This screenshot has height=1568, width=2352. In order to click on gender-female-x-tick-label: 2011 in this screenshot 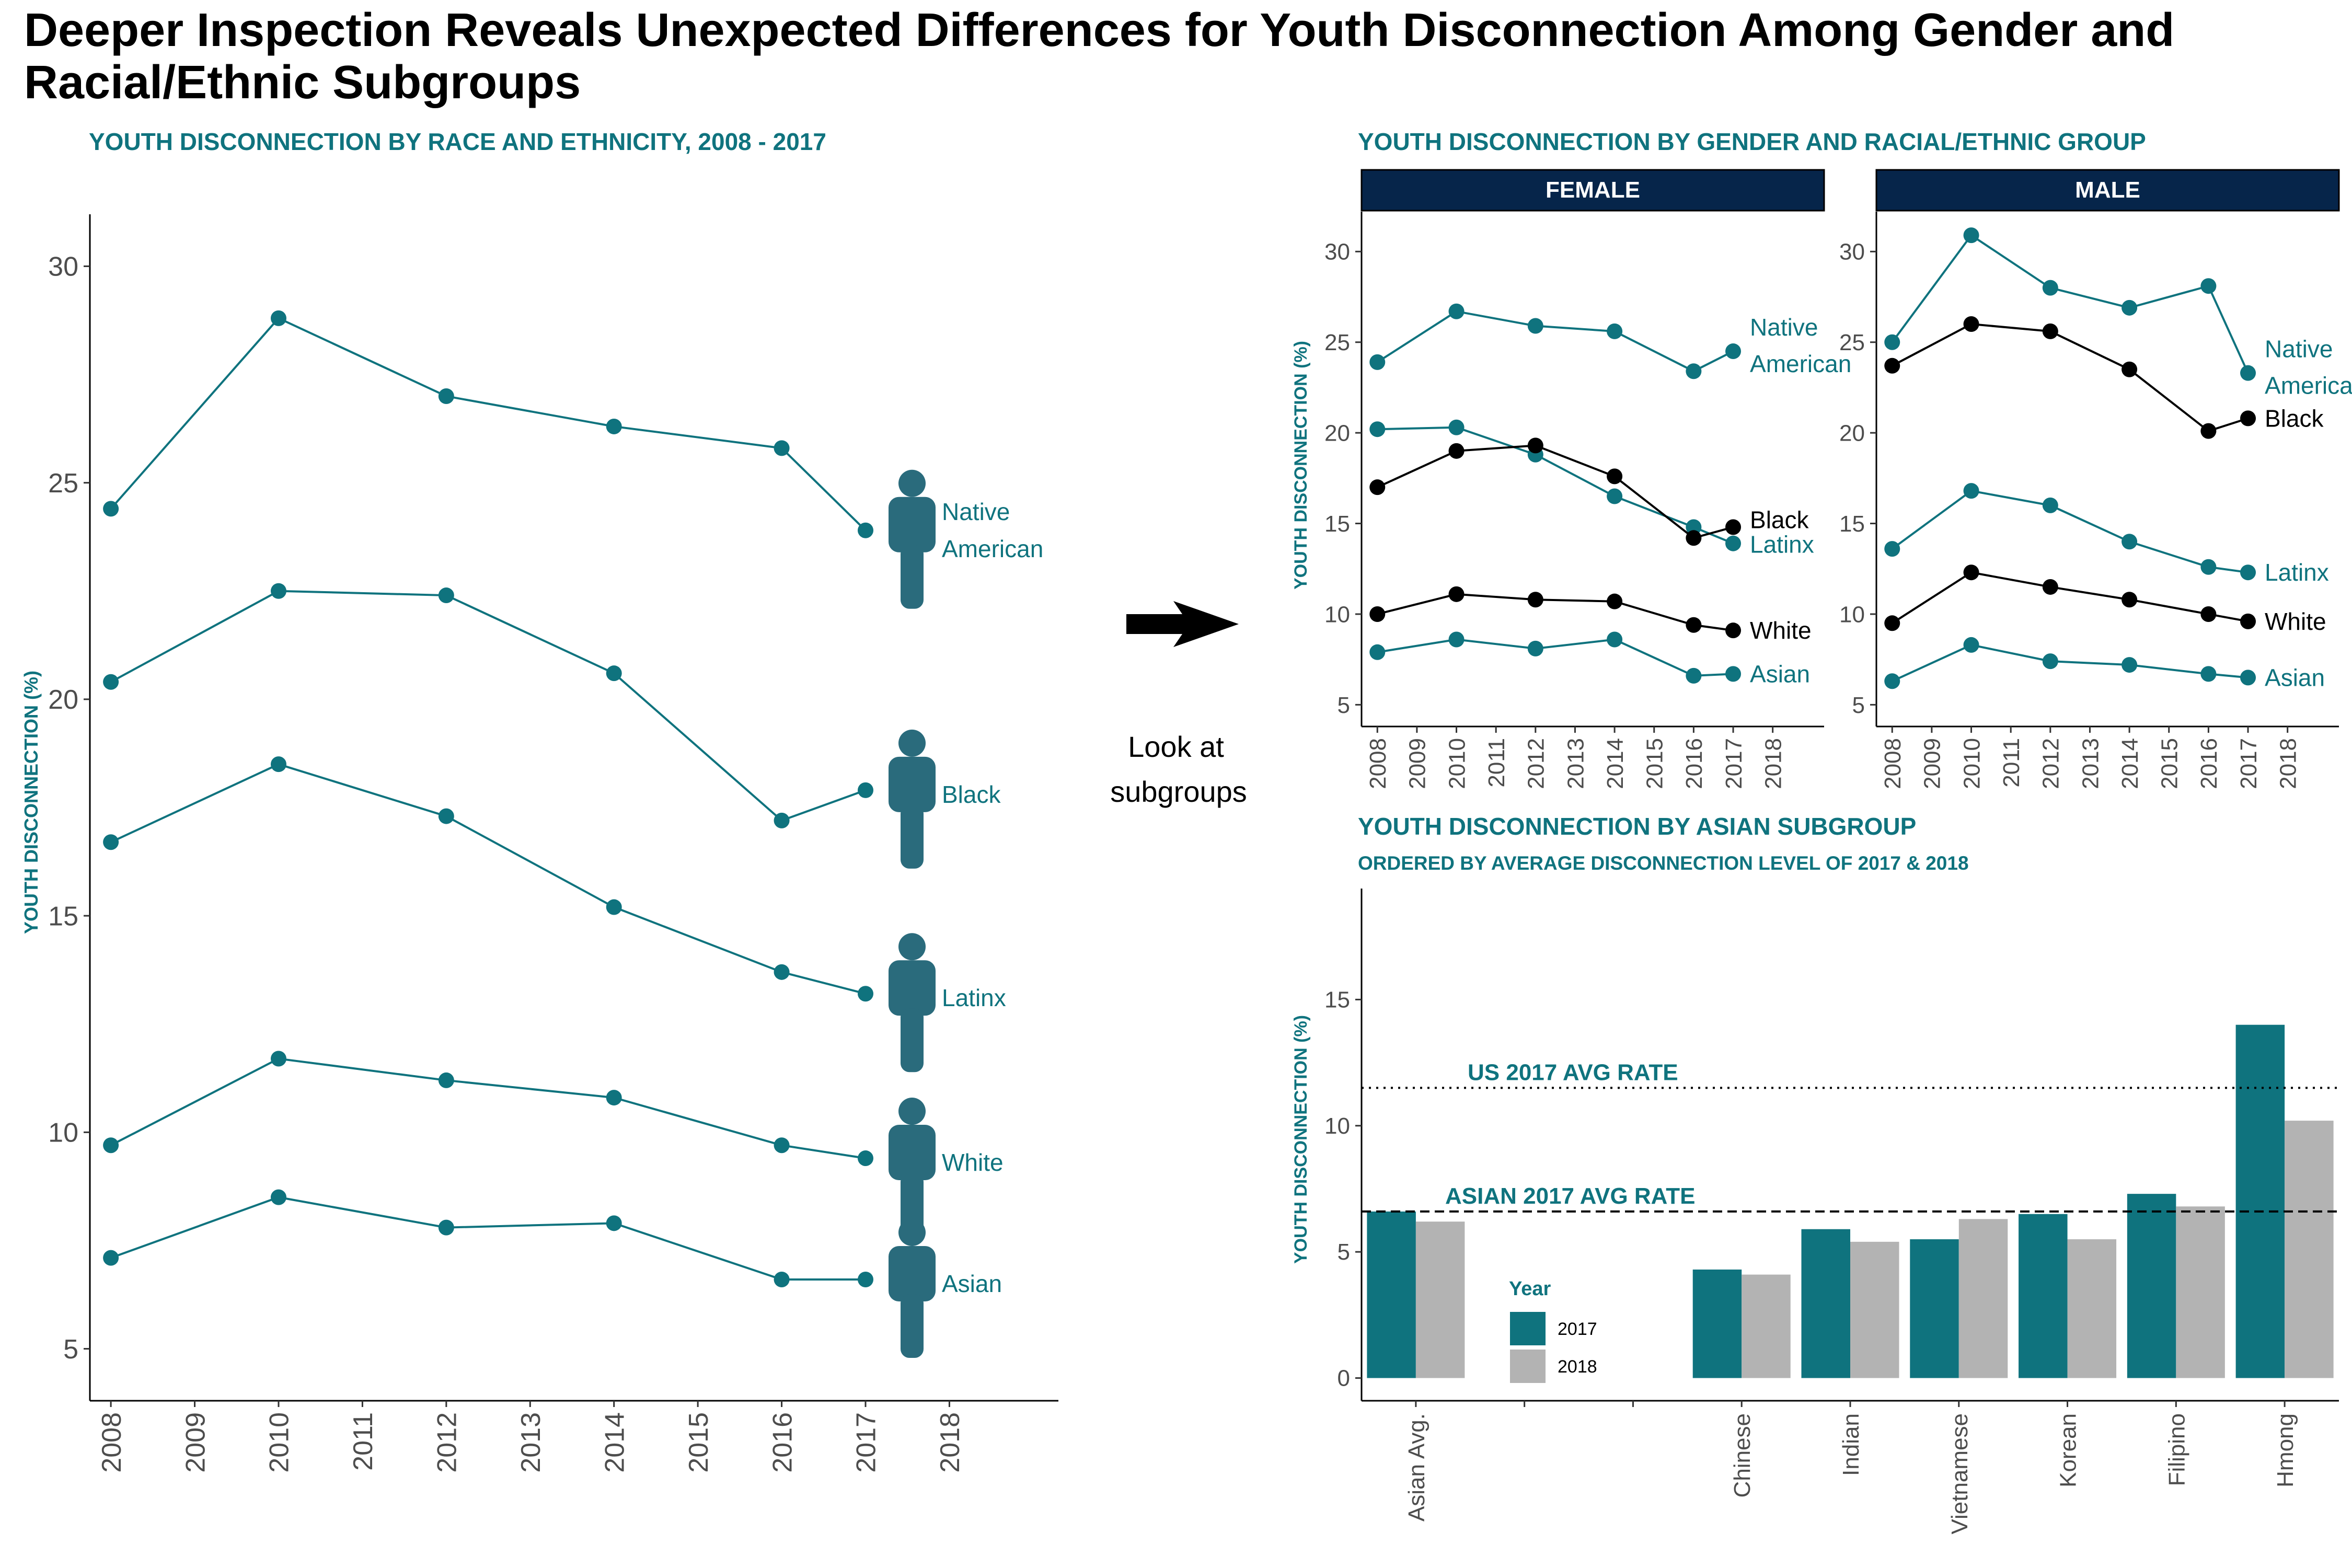, I will do `click(1496, 763)`.